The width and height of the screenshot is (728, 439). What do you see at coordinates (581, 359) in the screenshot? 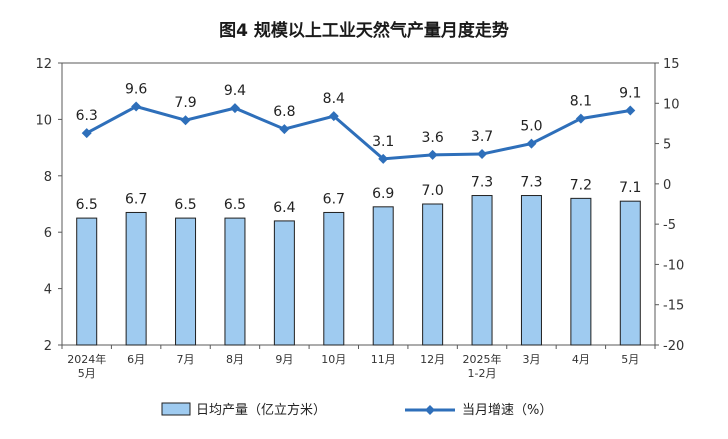
I see `x-tick-label: 4月` at bounding box center [581, 359].